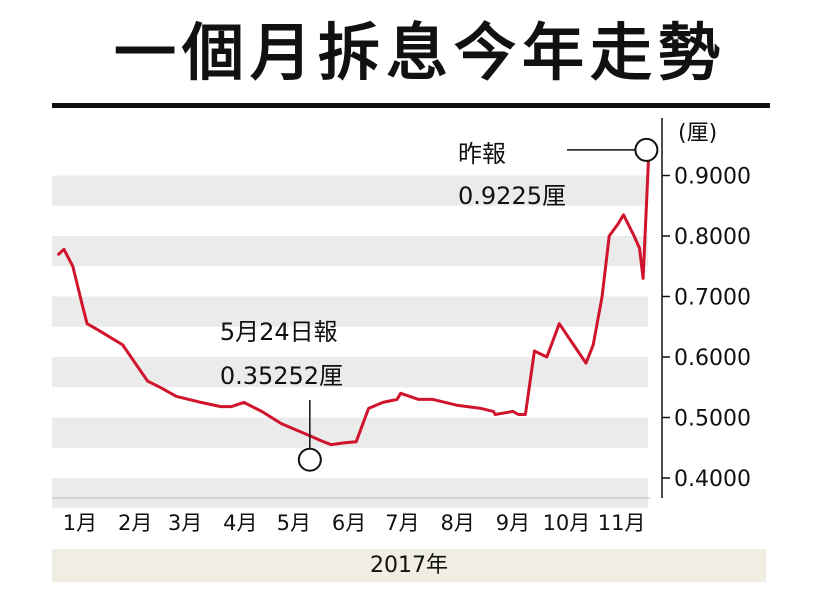  Describe the element at coordinates (512, 196) in the screenshot. I see `annotation-latest-value: 0.9225厘` at that location.